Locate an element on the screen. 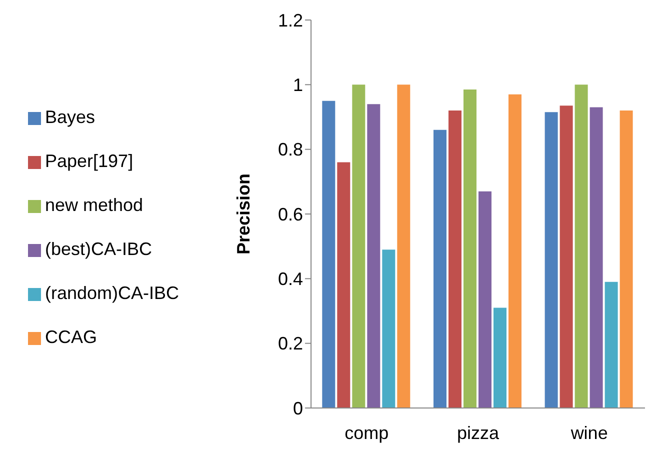  legend-label: CCAG is located at coordinates (71, 337).